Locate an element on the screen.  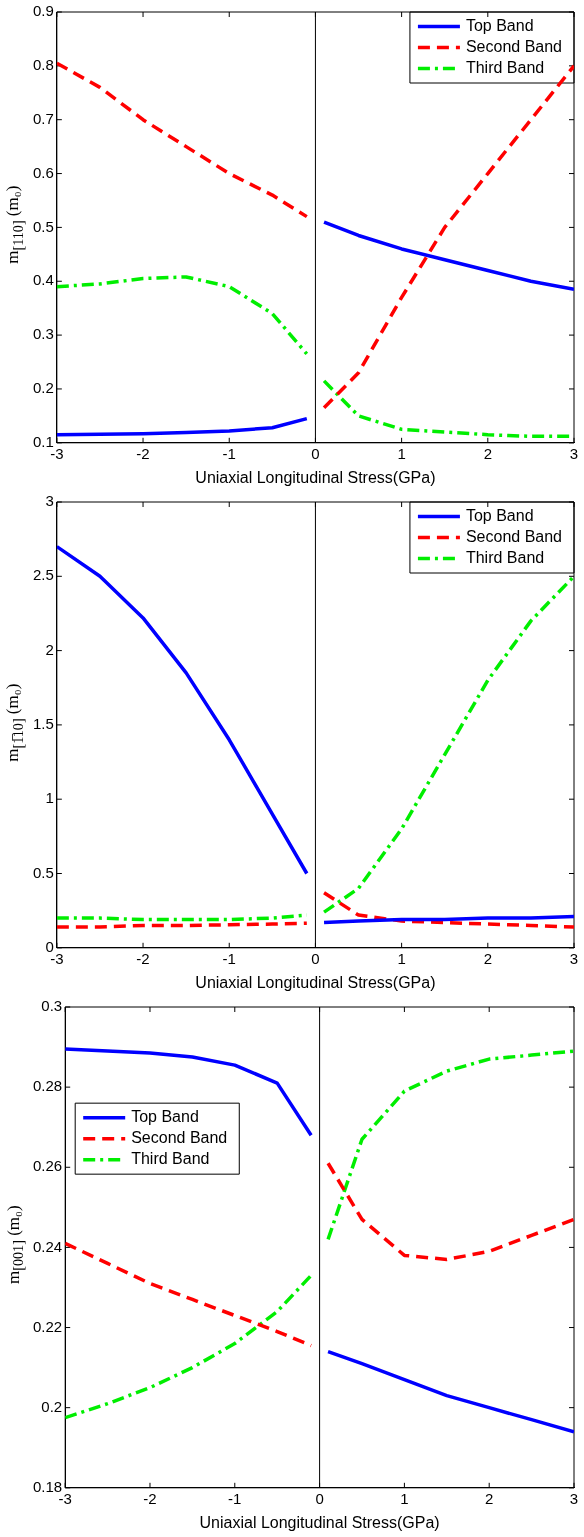
y-tick-label: 2.5 is located at coordinates (43, 575).